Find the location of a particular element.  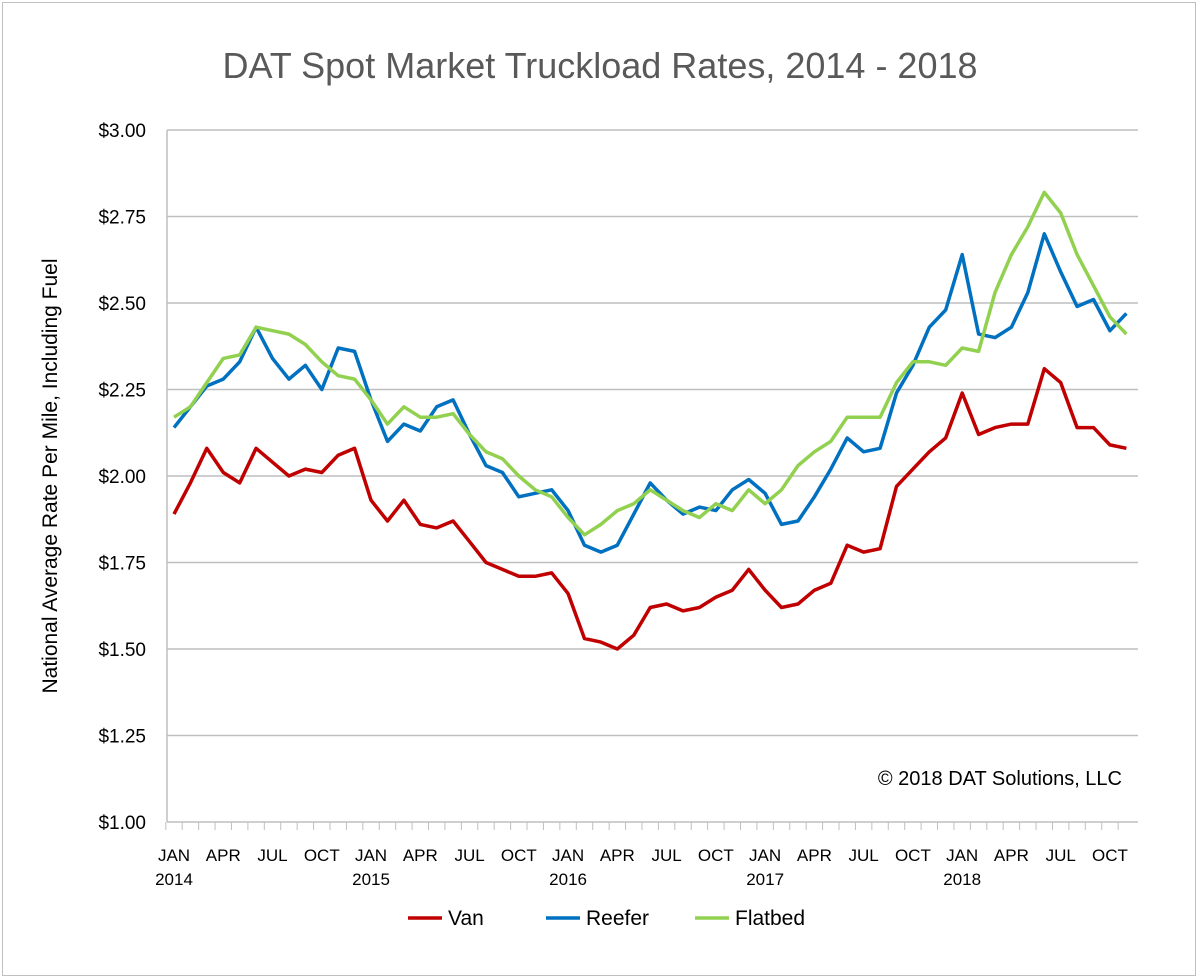

y-tick-label: $1.25 is located at coordinates (122, 737).